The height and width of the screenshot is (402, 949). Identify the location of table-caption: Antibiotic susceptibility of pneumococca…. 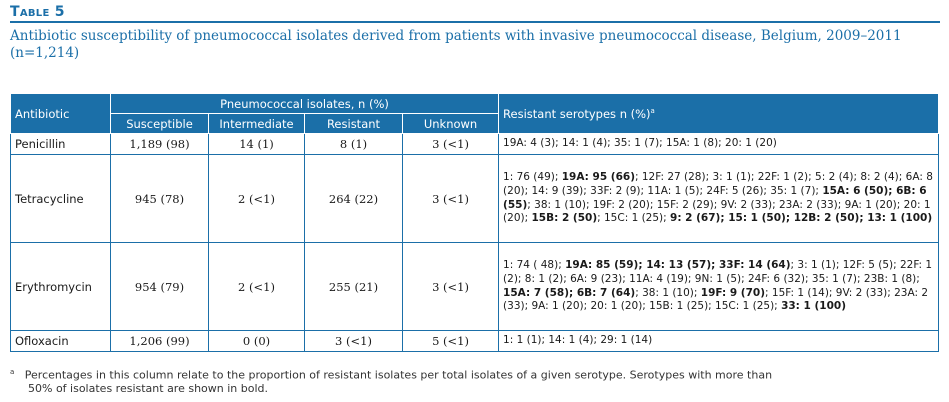
(456, 44).